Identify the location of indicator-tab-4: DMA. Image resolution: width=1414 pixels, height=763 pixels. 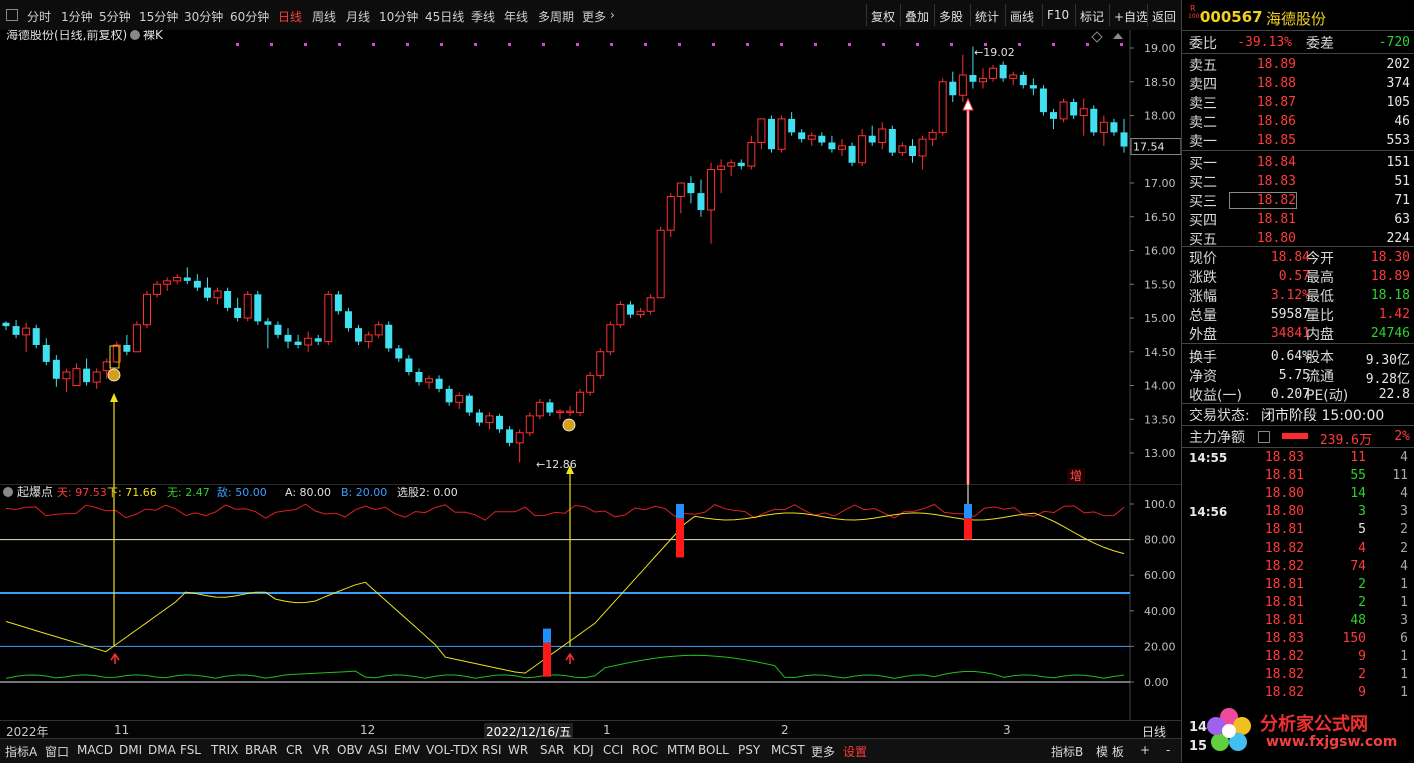
(162, 750).